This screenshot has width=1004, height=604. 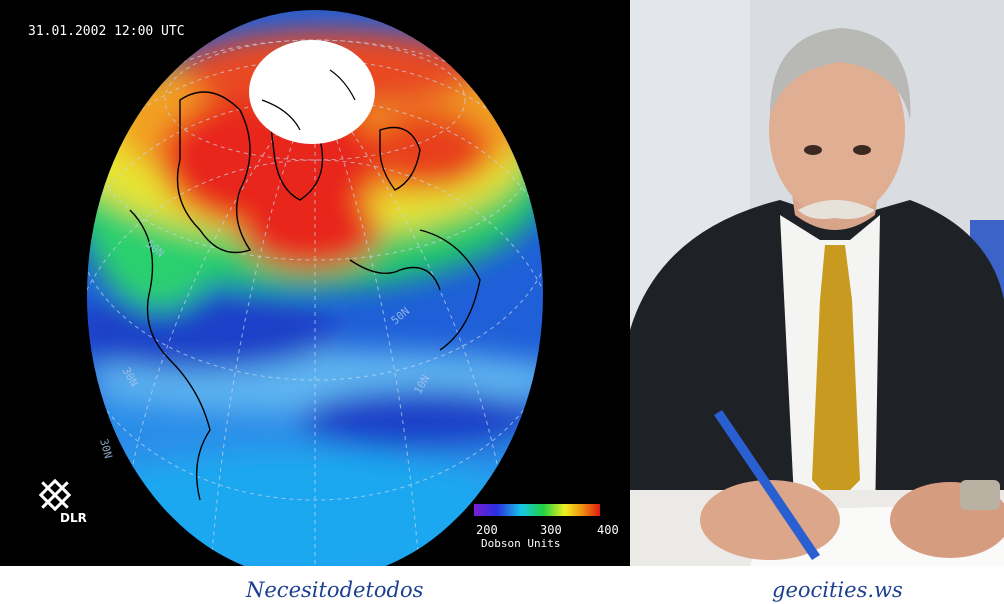 I want to click on svg-text: DLR, so click(x=73, y=518).